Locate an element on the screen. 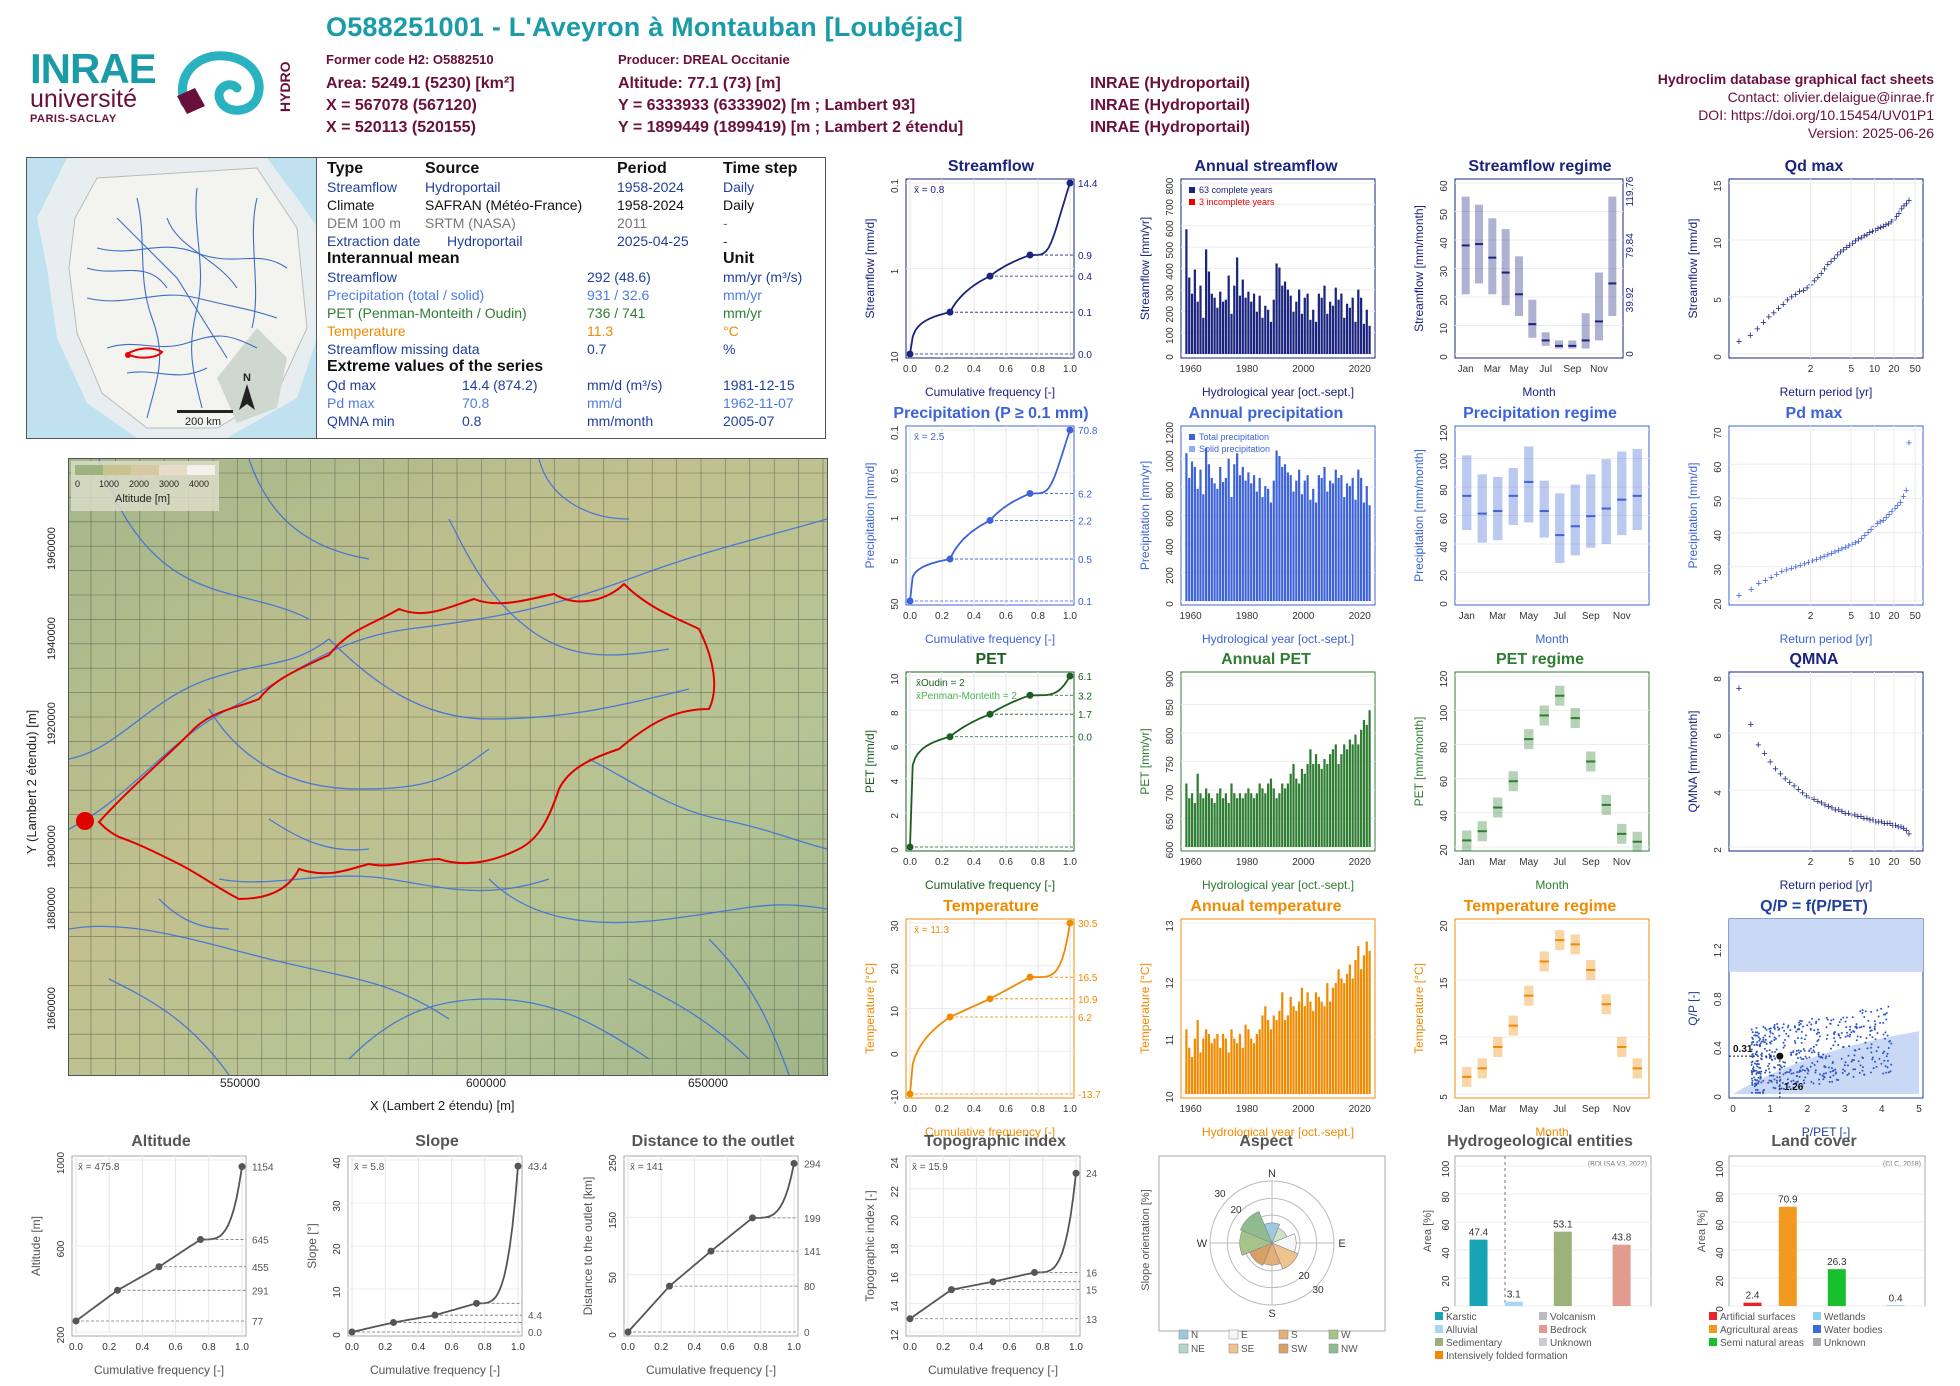 The width and height of the screenshot is (1960, 1386). y-tick-label: 5 is located at coordinates (1718, 300).